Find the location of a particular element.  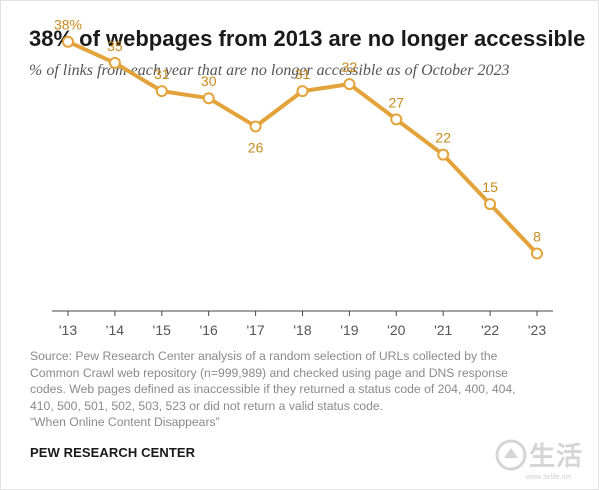

data-label: 26 is located at coordinates (256, 147).